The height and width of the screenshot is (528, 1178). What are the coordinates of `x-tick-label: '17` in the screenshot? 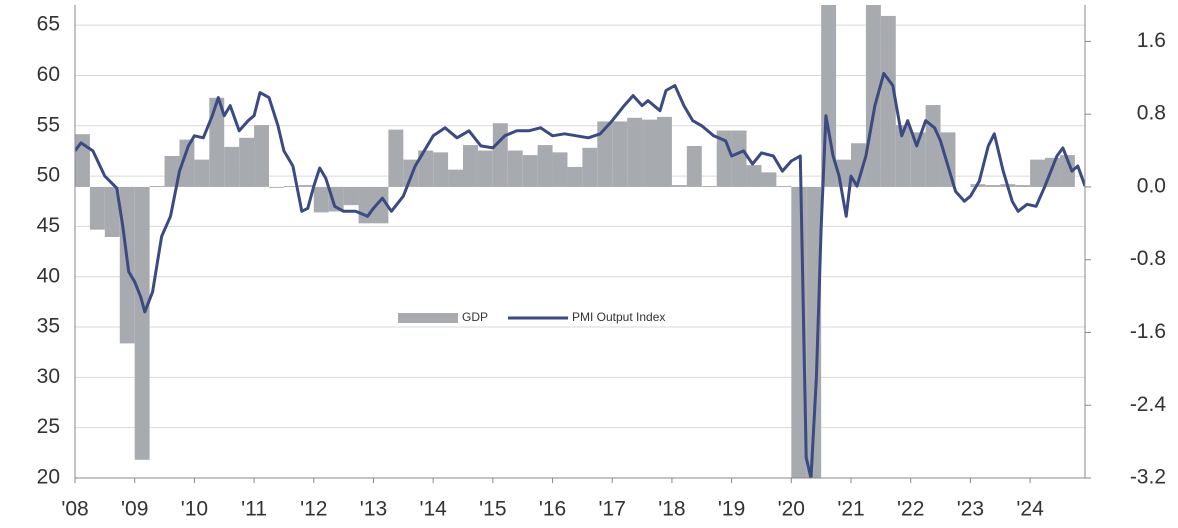 It's located at (612, 509).